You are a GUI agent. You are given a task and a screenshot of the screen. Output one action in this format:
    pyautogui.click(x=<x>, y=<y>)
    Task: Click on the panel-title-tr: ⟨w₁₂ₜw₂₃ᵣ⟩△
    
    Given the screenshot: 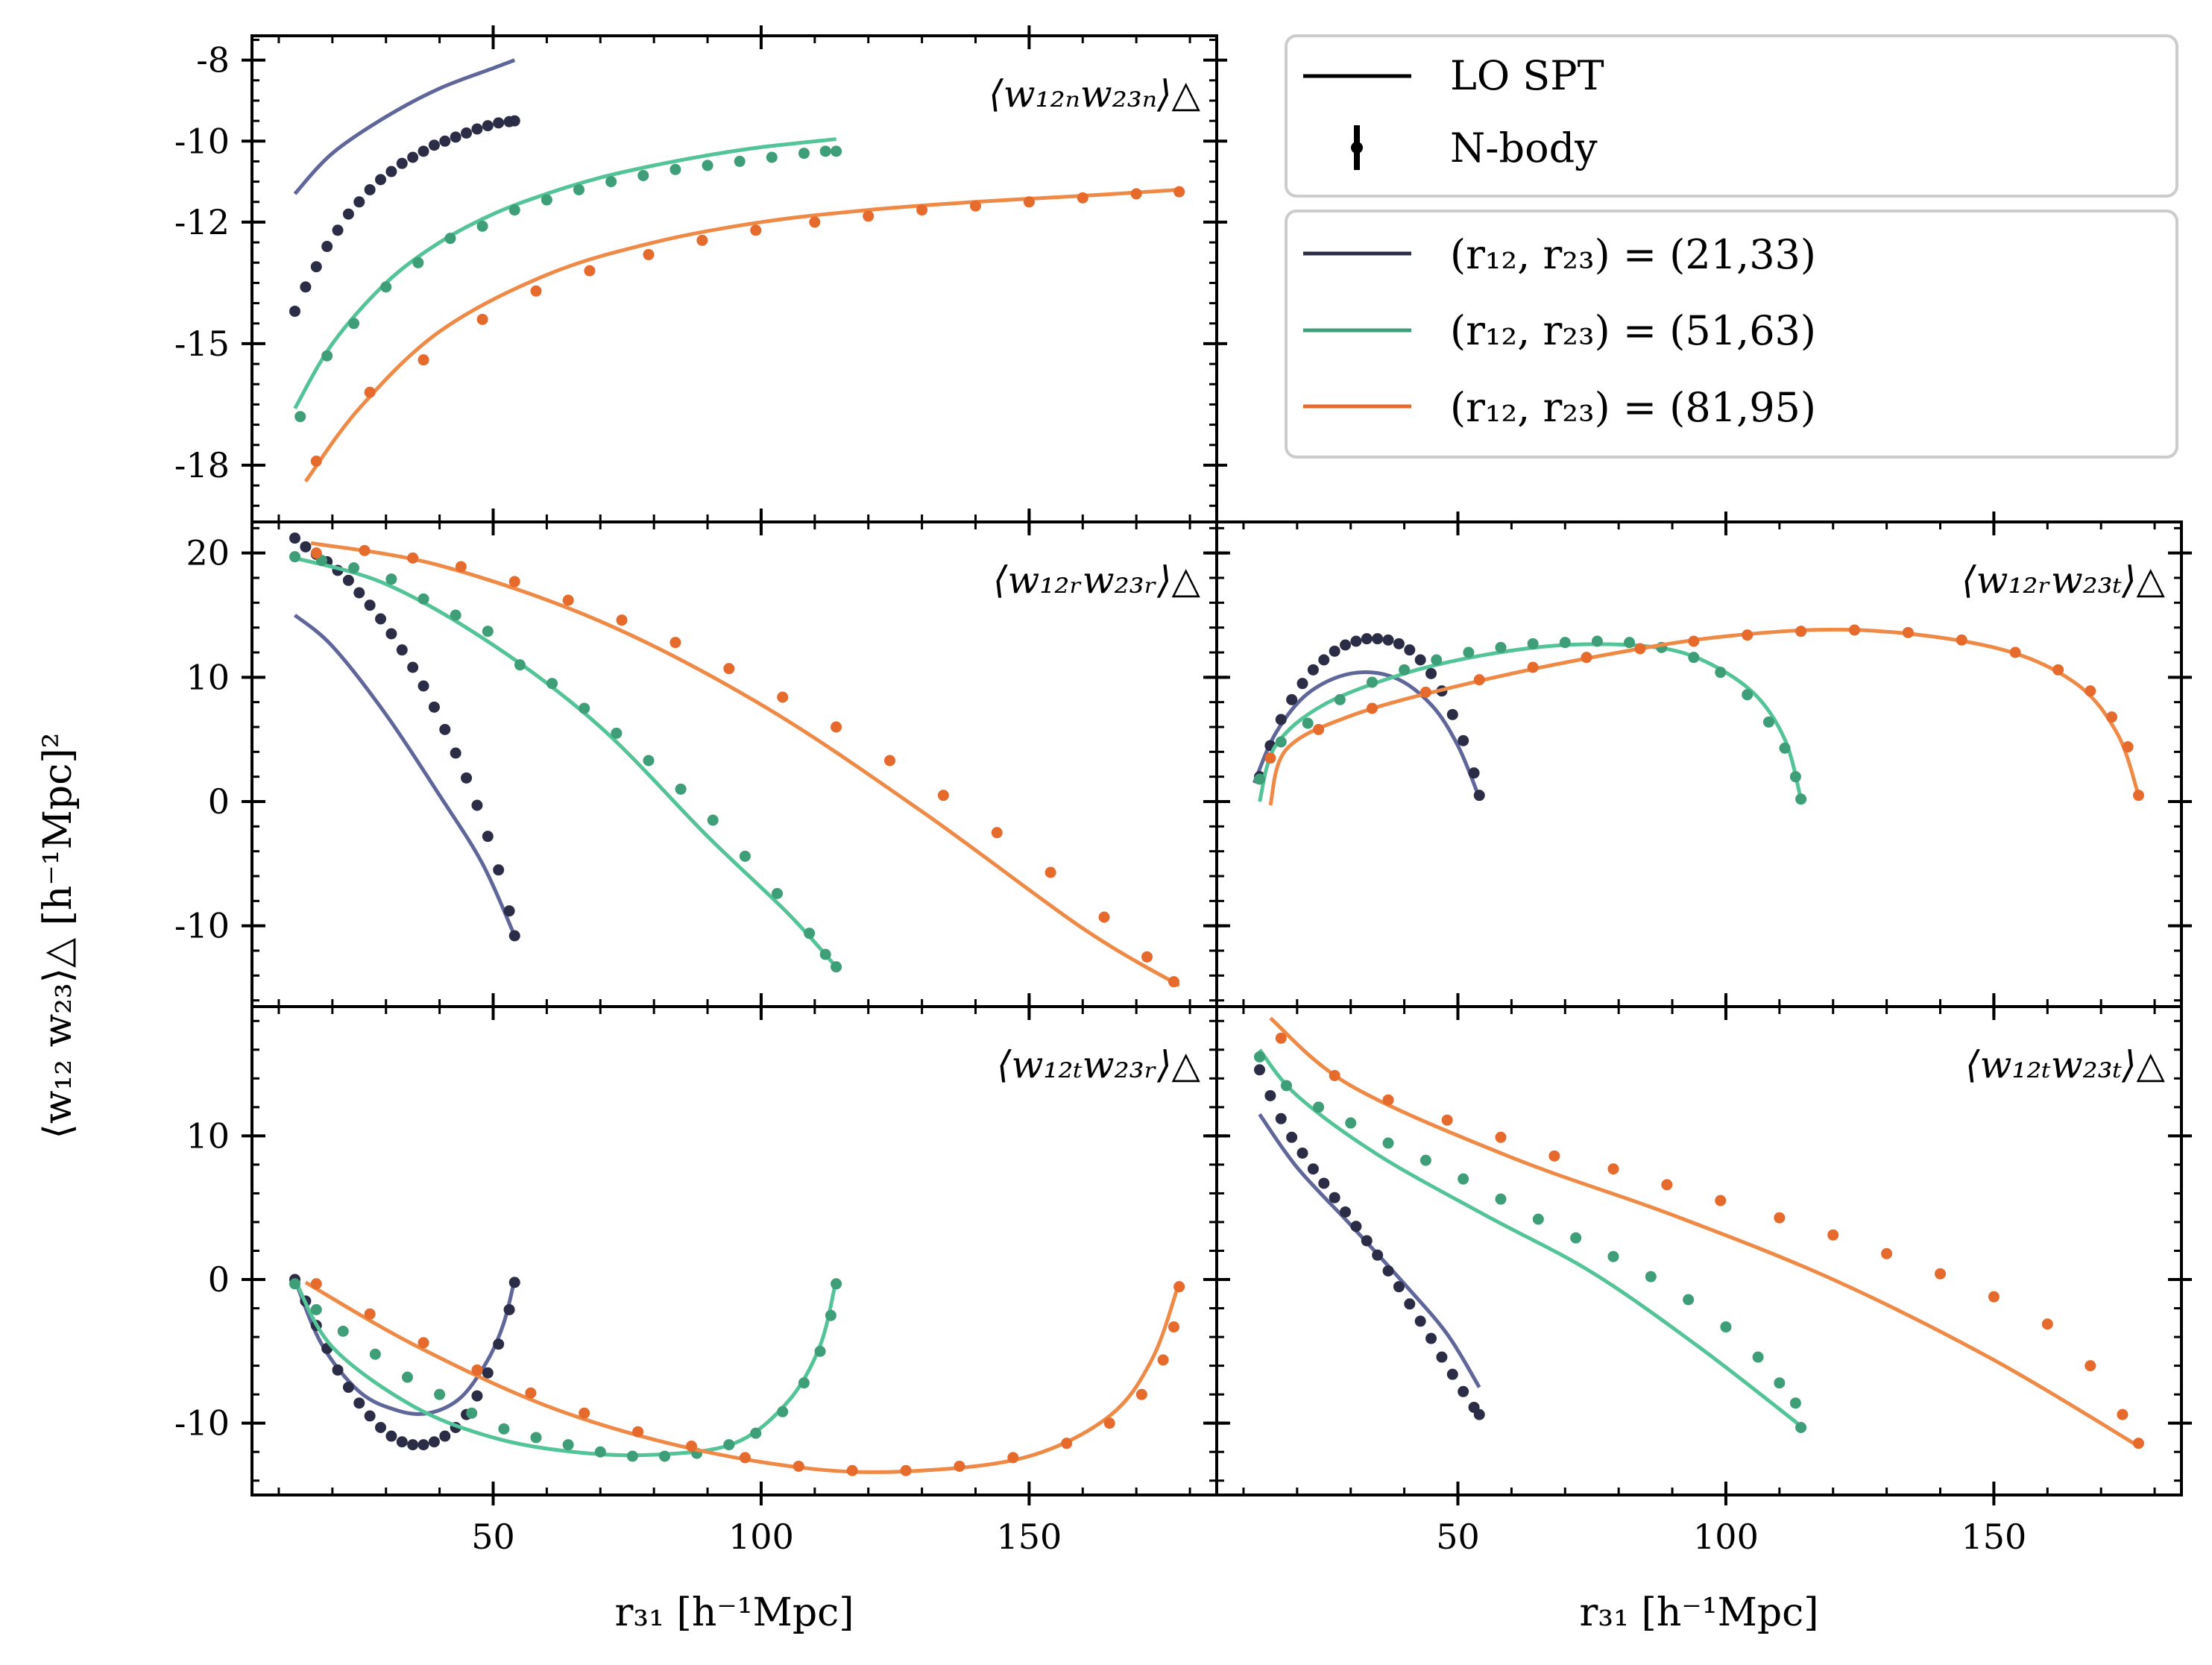 What is the action you would take?
    pyautogui.click(x=1098, y=1064)
    